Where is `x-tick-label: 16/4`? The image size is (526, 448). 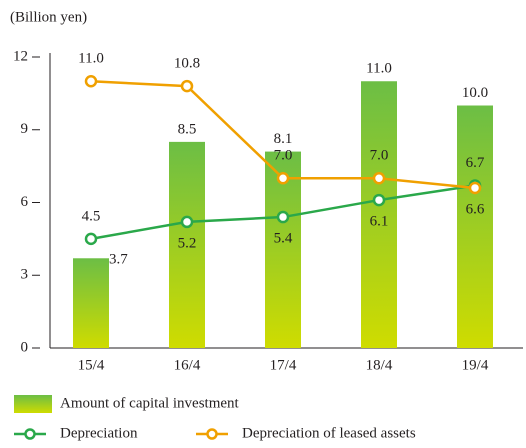
x-tick-label: 16/4 is located at coordinates (187, 365).